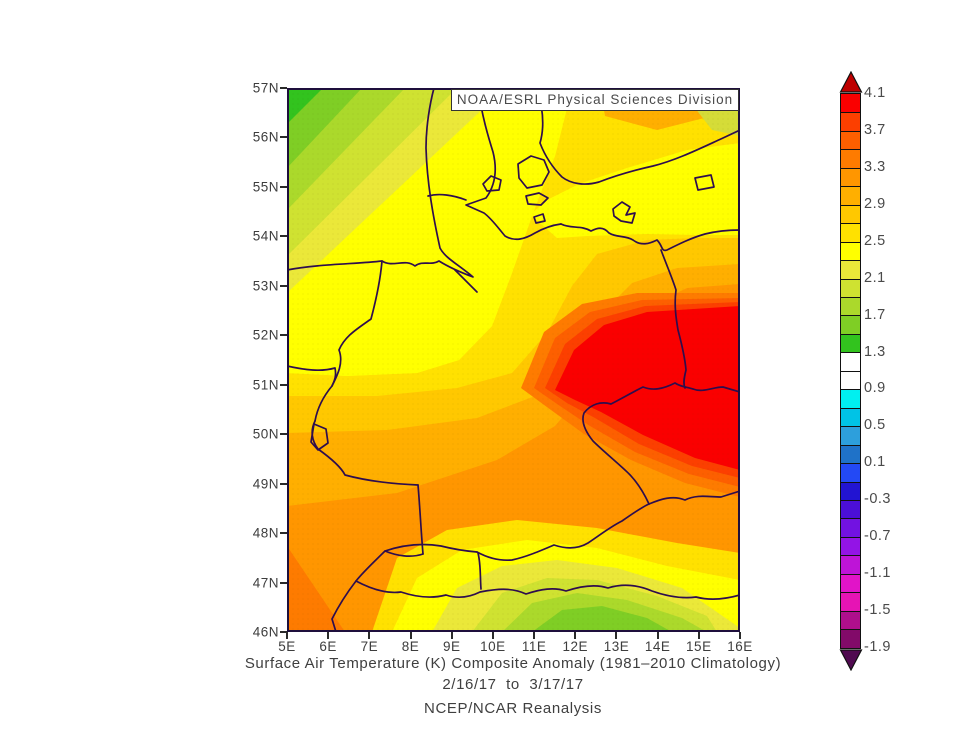 The height and width of the screenshot is (743, 960). Describe the element at coordinates (877, 499) in the screenshot. I see `colorbar-label: -0.3` at that location.